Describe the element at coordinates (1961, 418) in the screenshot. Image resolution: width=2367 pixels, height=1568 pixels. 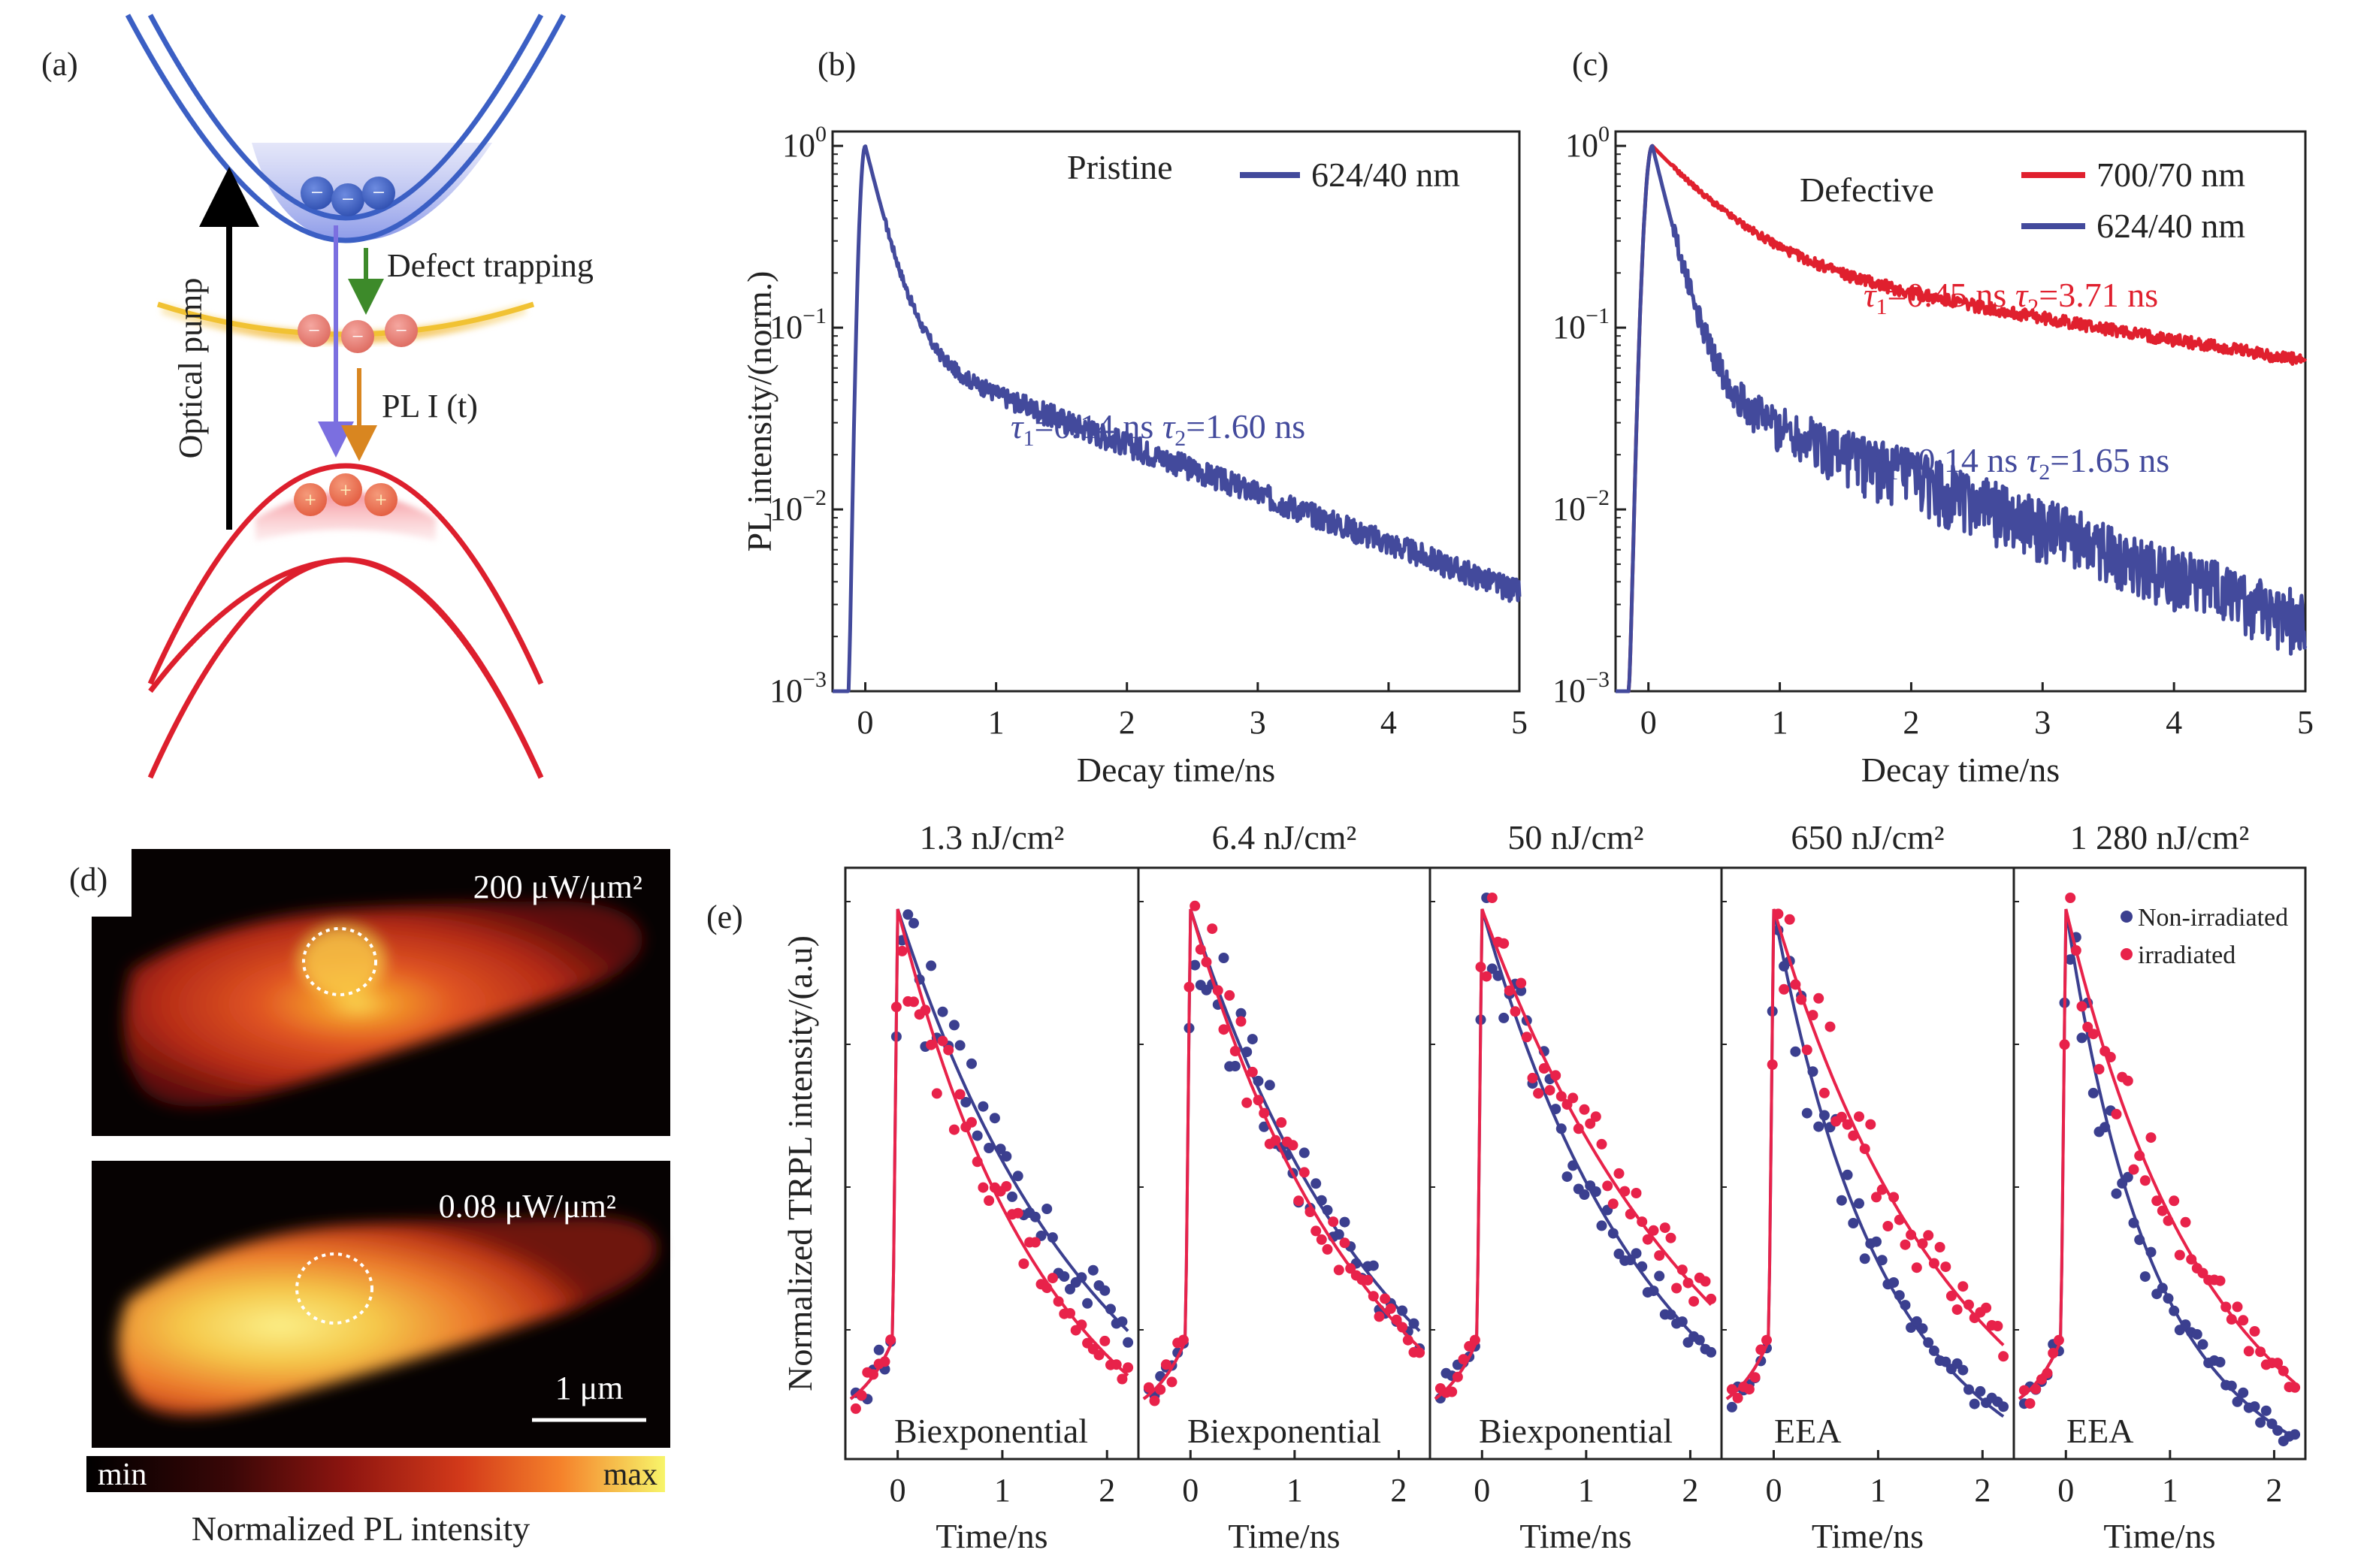
I see `series-line-62440nm` at that location.